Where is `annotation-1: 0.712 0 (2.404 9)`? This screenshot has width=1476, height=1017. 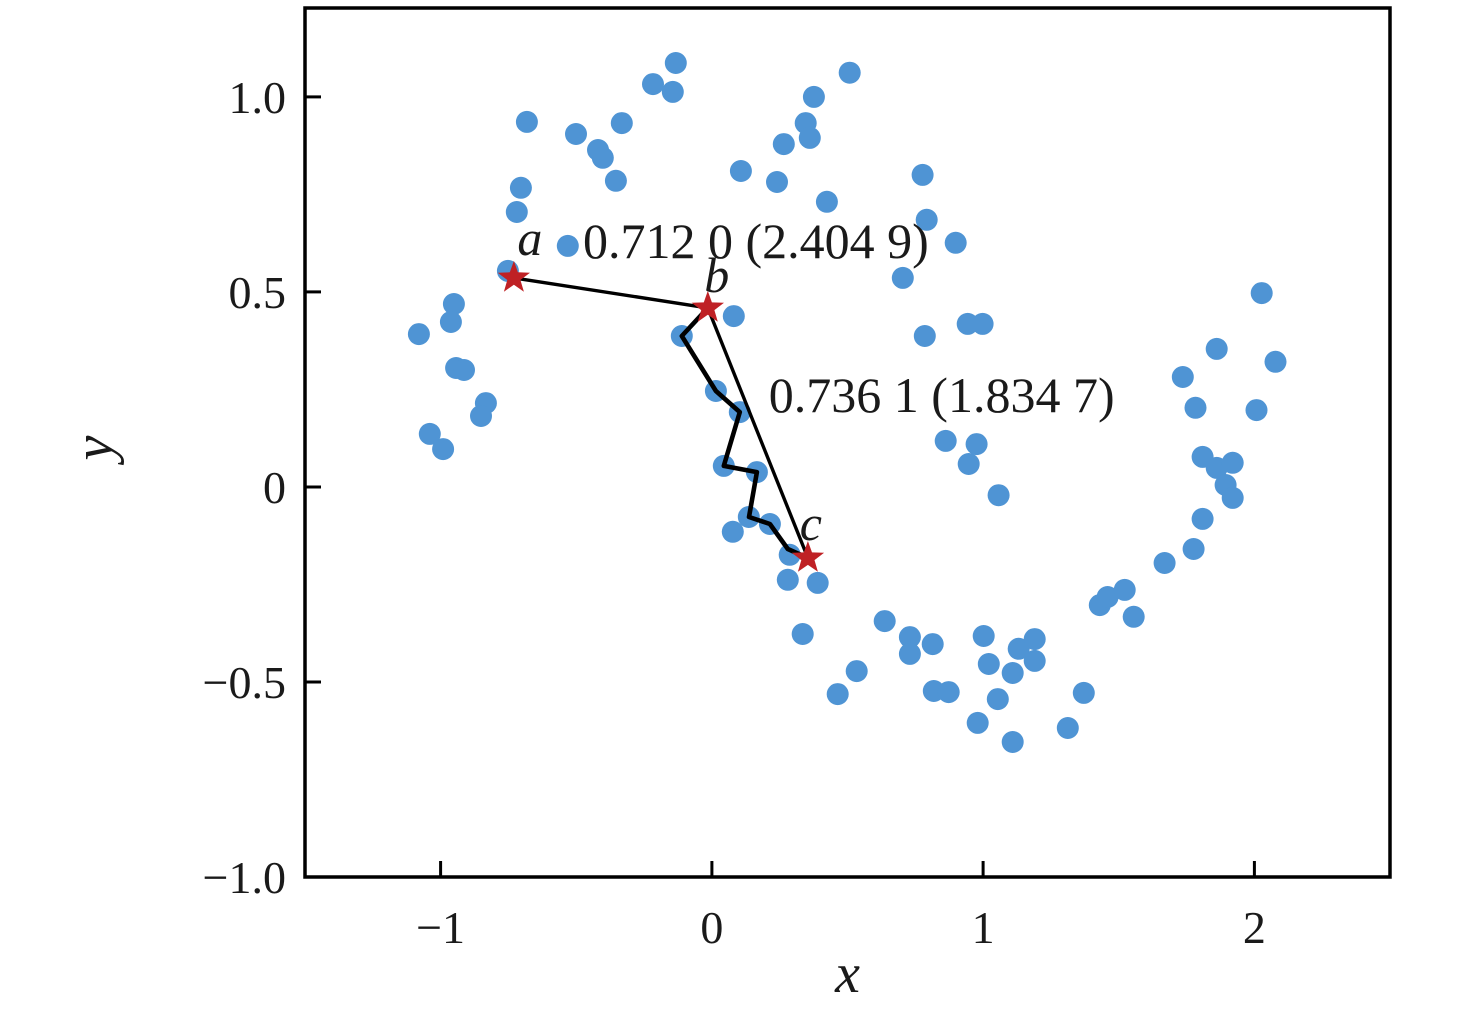
annotation-1: 0.712 0 (2.404 9) is located at coordinates (756, 241).